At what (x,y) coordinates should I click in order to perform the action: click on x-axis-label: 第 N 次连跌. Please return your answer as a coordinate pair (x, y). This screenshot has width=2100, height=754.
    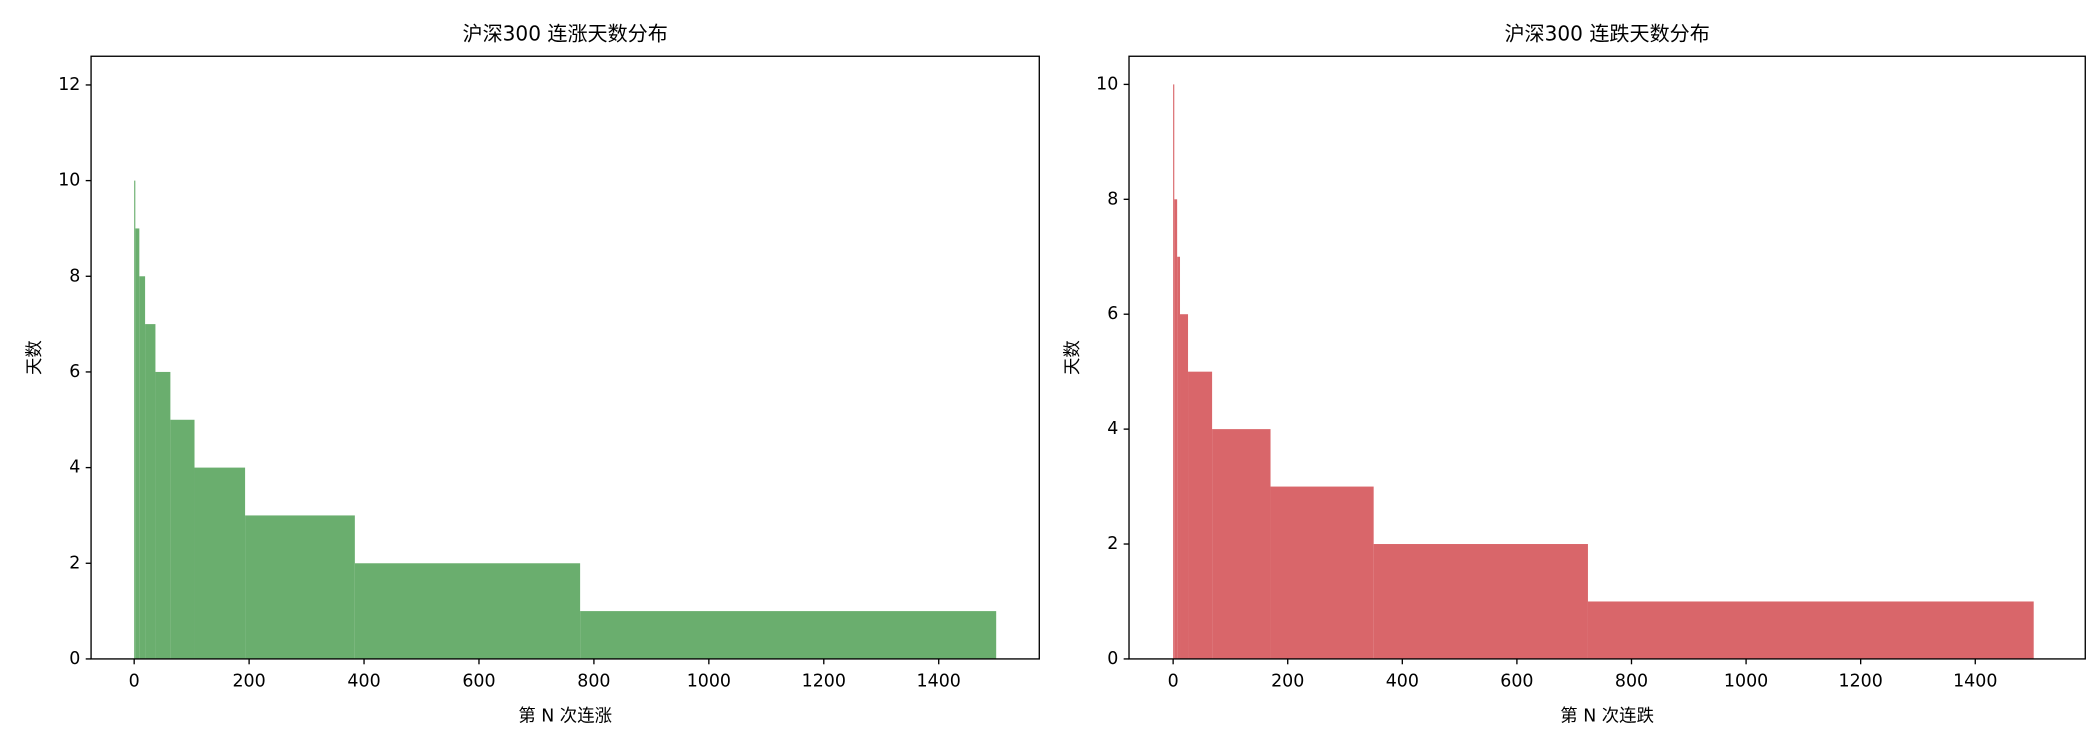
    Looking at the image, I should click on (1607, 717).